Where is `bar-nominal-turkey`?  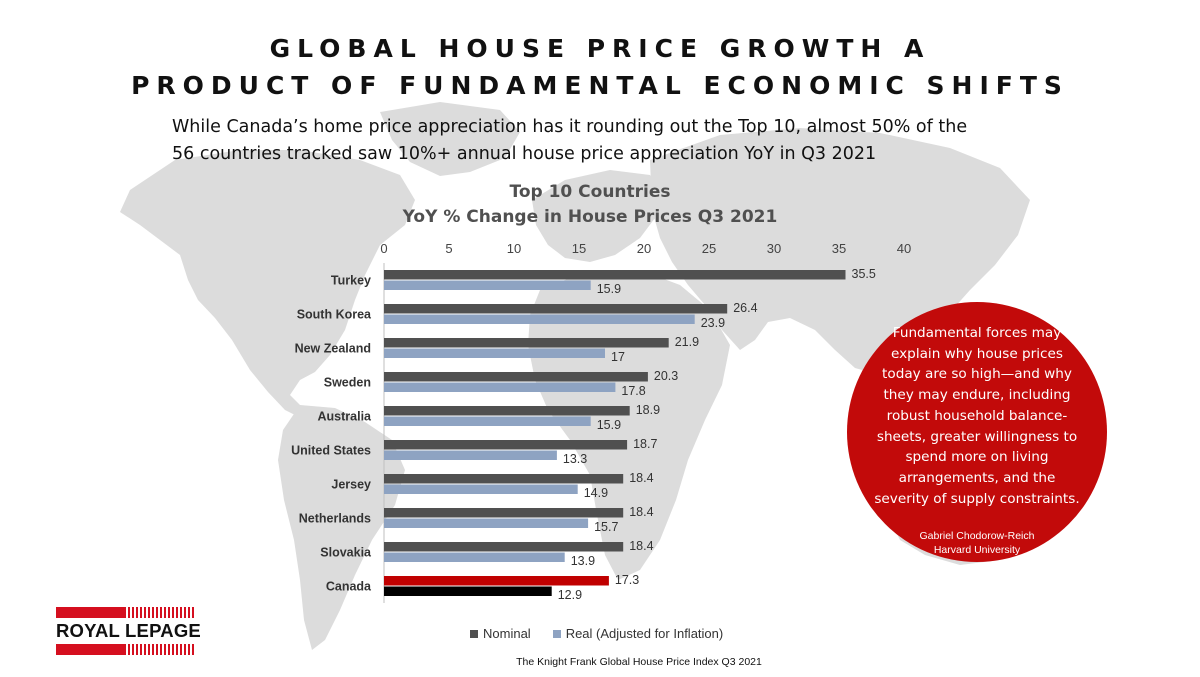
bar-nominal-turkey is located at coordinates (615, 275).